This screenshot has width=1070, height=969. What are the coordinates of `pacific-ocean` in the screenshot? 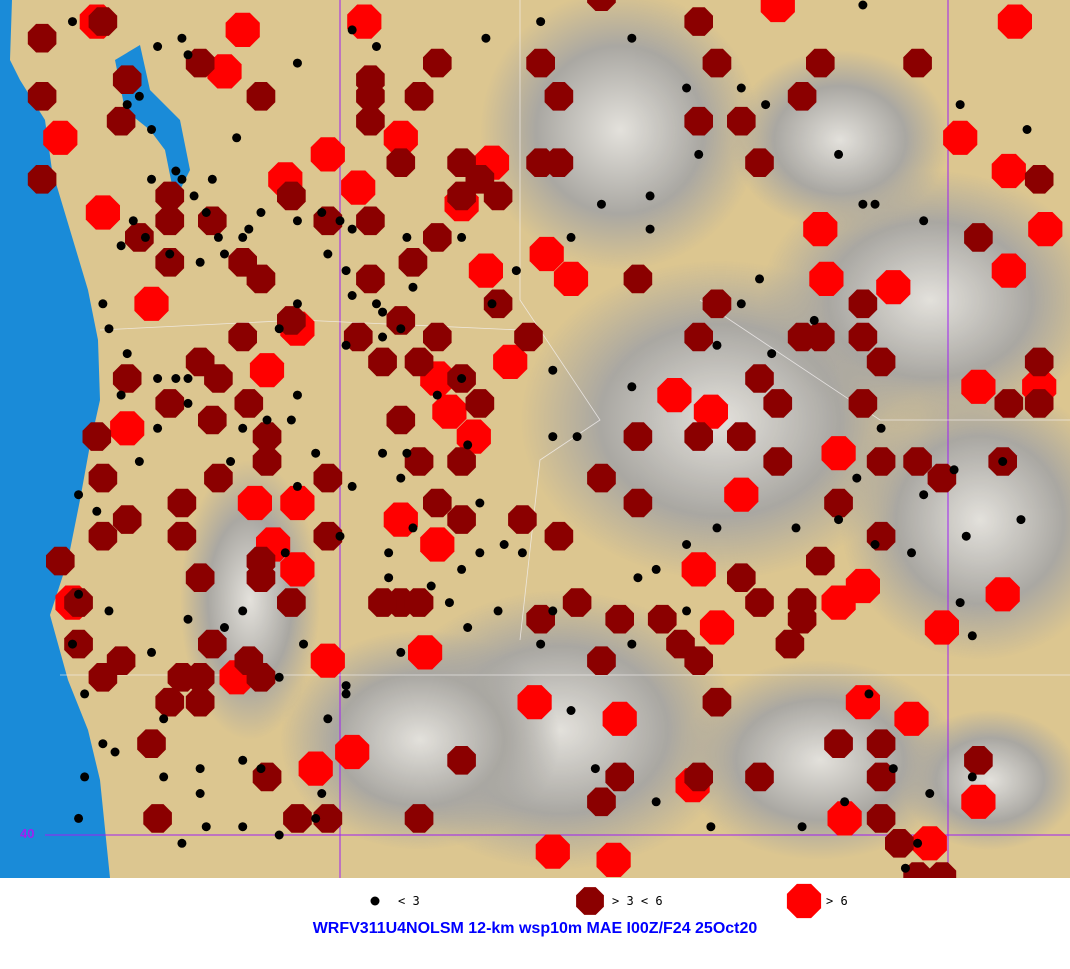 It's located at (55, 439).